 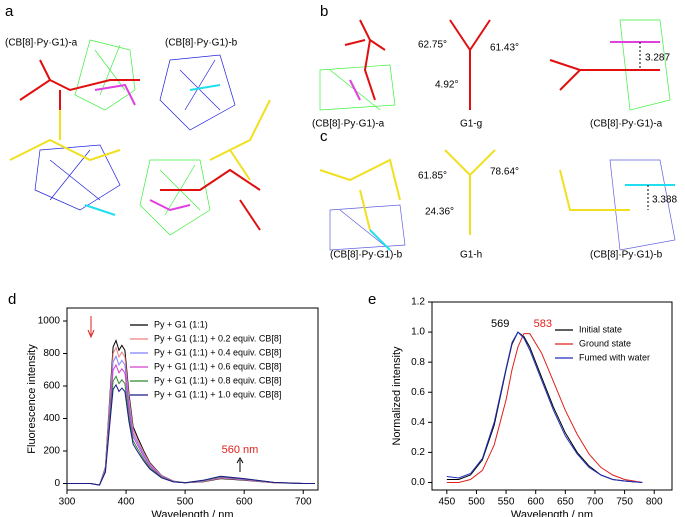 What do you see at coordinates (9, 11) in the screenshot?
I see `panel-letter: a` at bounding box center [9, 11].